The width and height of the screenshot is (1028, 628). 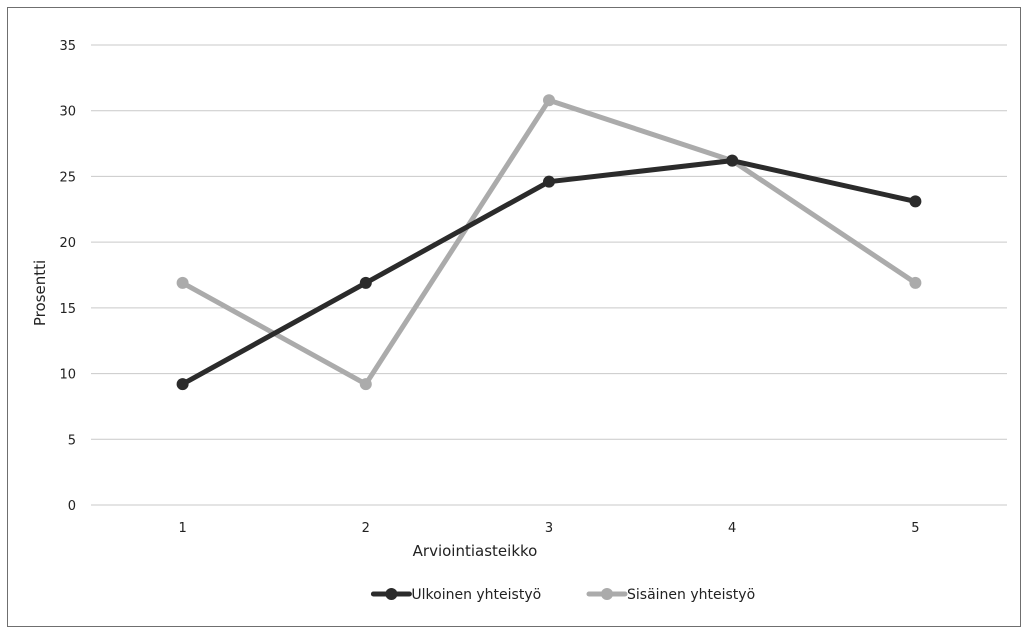 I want to click on x-tick-label: 1, so click(x=182, y=528).